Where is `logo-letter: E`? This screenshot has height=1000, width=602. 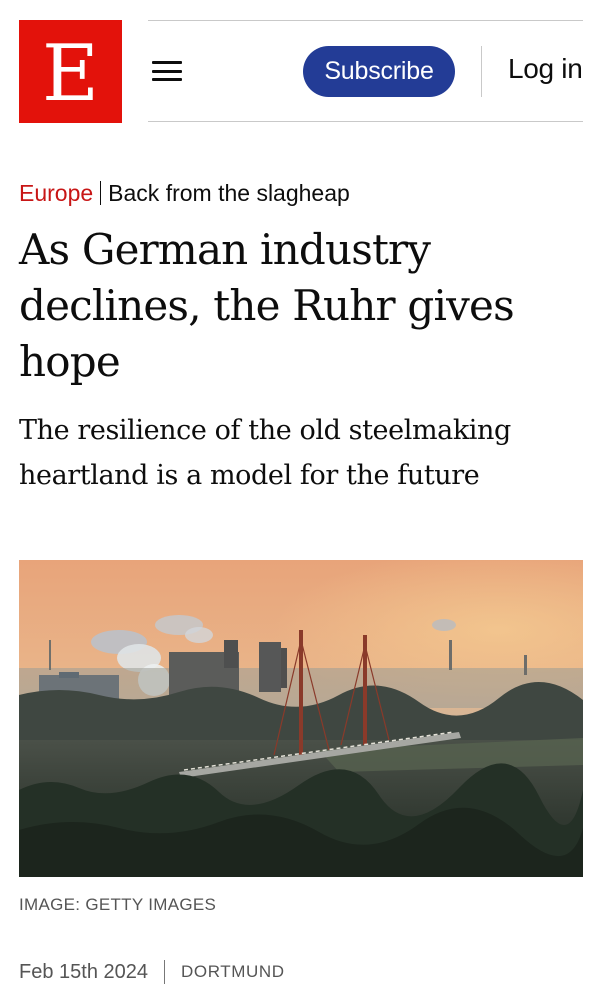
logo-letter: E is located at coordinates (70, 73).